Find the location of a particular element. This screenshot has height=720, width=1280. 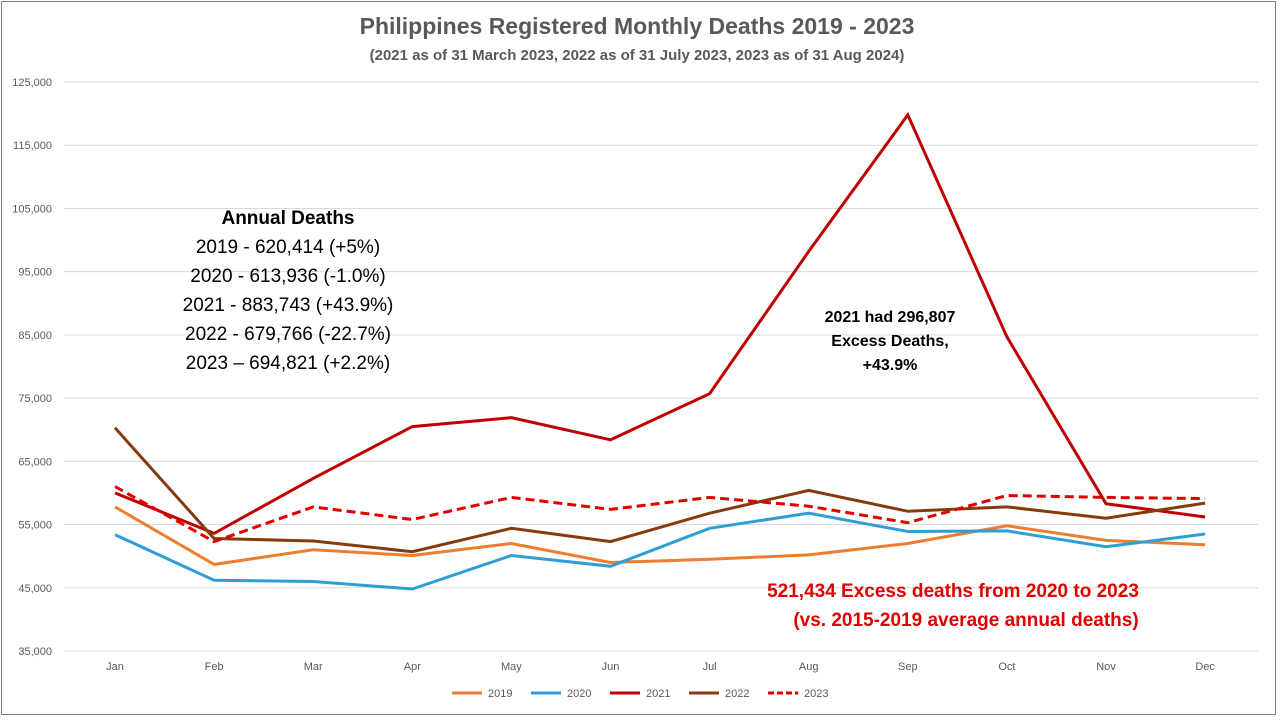

y-tick-label: 125,000 is located at coordinates (32, 83).